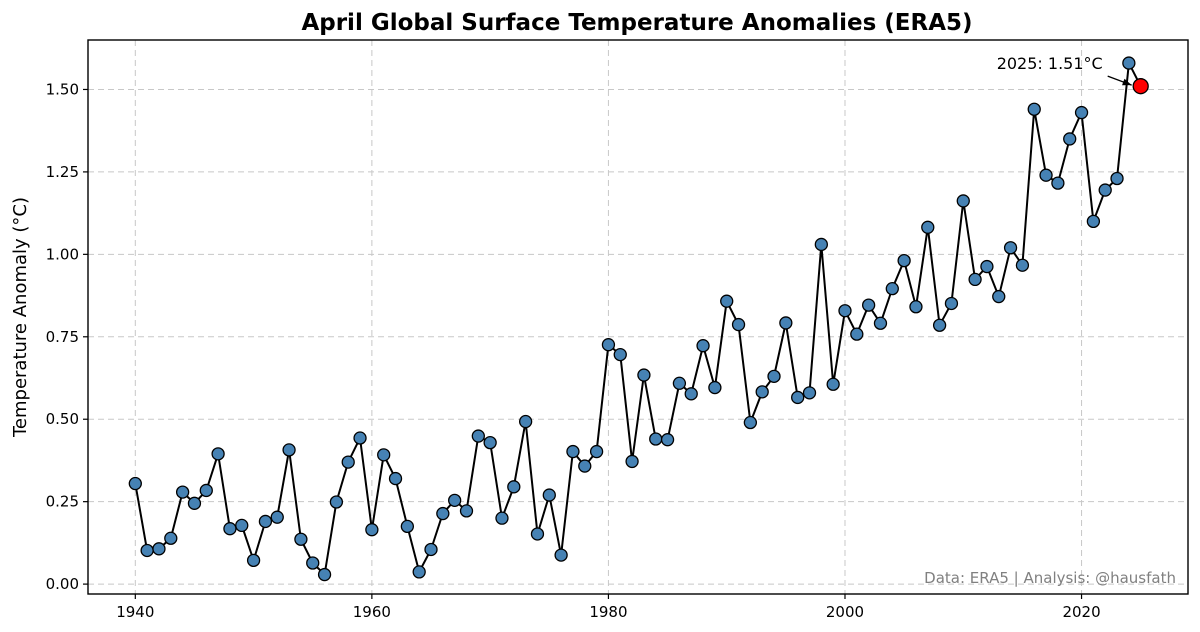  What do you see at coordinates (62, 419) in the screenshot?
I see `y-tick-label: 0.50` at bounding box center [62, 419].